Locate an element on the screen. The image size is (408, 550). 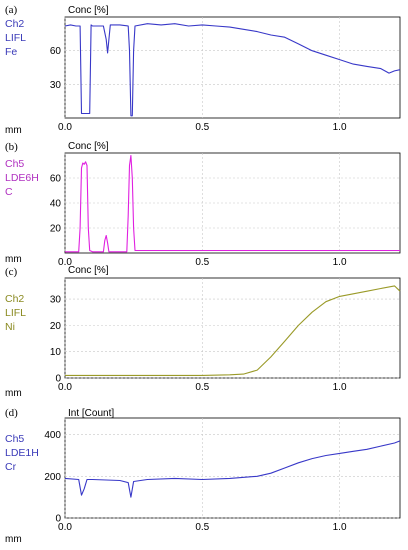
panel-b-channel-line-2: LDE6H is located at coordinates (22, 178).